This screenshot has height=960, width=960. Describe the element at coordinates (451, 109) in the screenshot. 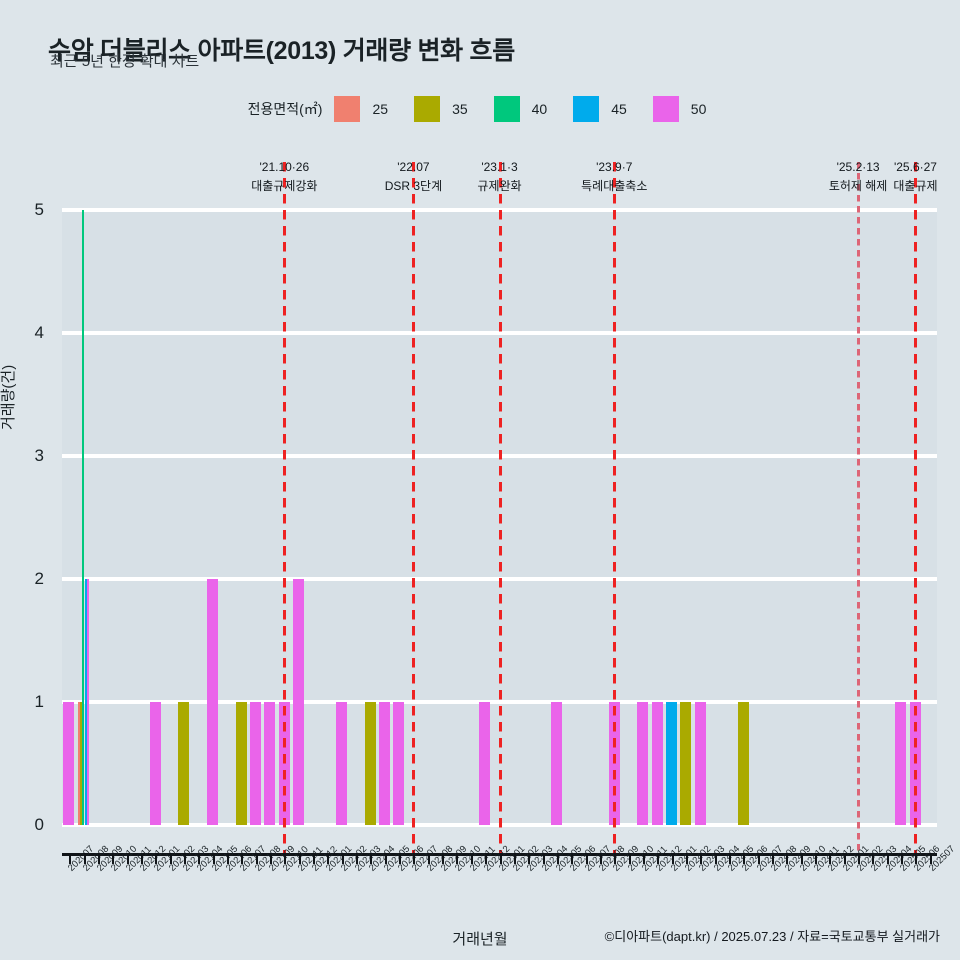

I see `legend-item-35: 35` at that location.